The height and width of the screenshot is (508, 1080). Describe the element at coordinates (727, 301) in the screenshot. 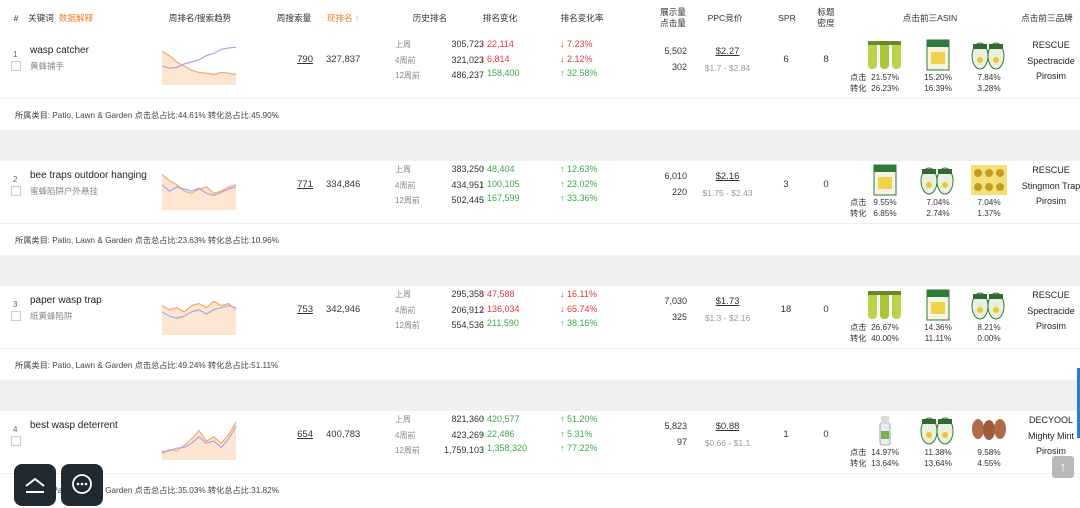

I see `ppc-value: $1.73` at that location.